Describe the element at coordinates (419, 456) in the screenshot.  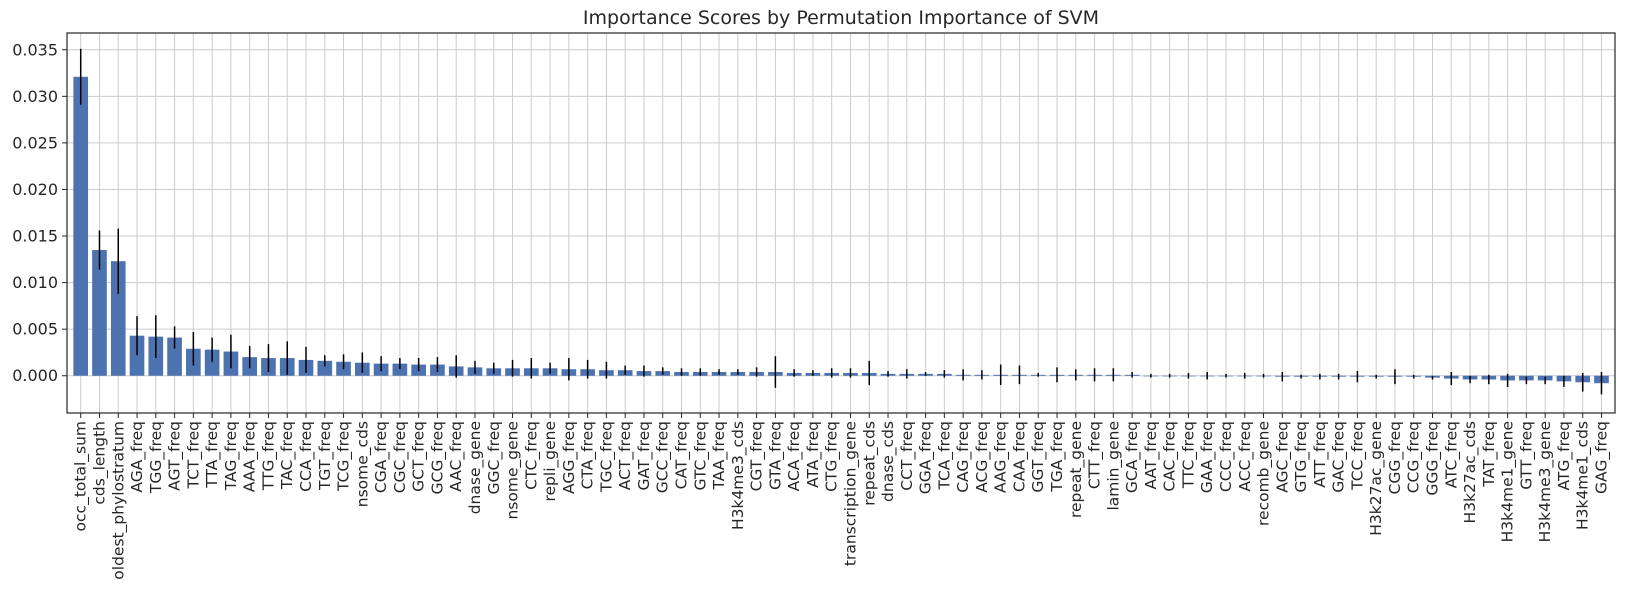
I see `x-tick-label: GCT_freq` at that location.